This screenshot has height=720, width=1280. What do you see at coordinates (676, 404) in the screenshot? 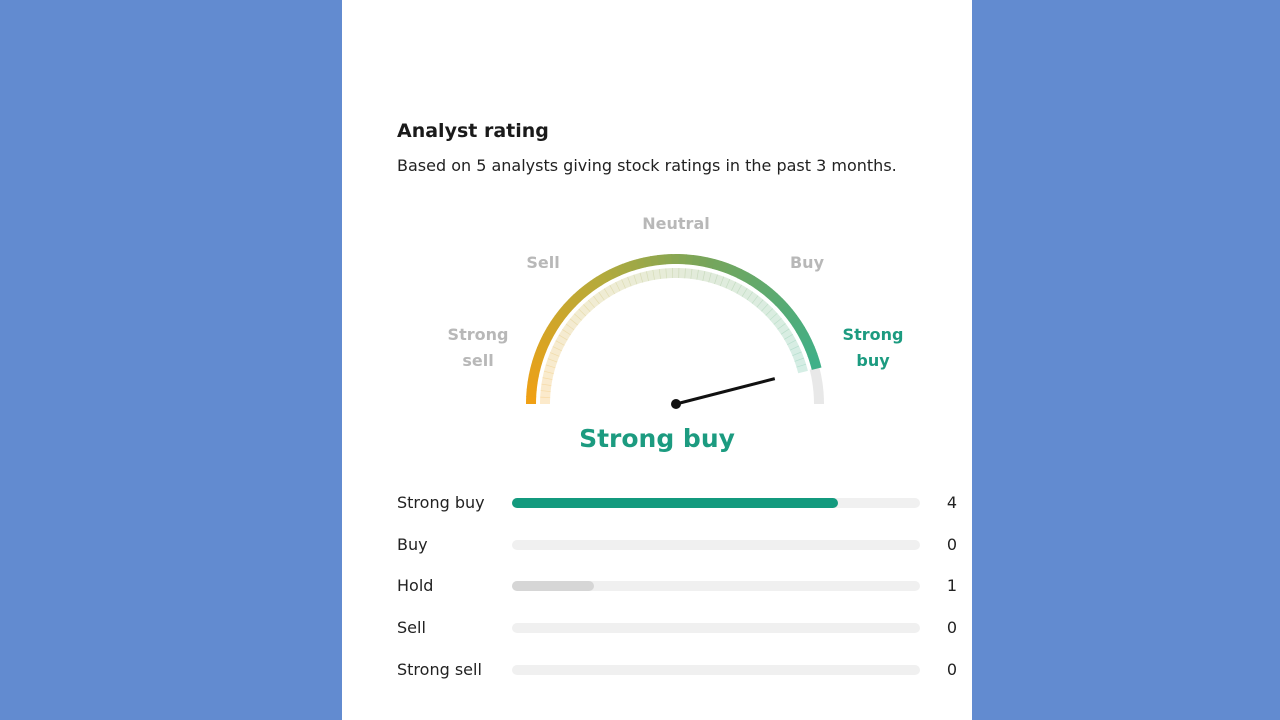
I see `gauge-needle-hub` at bounding box center [676, 404].